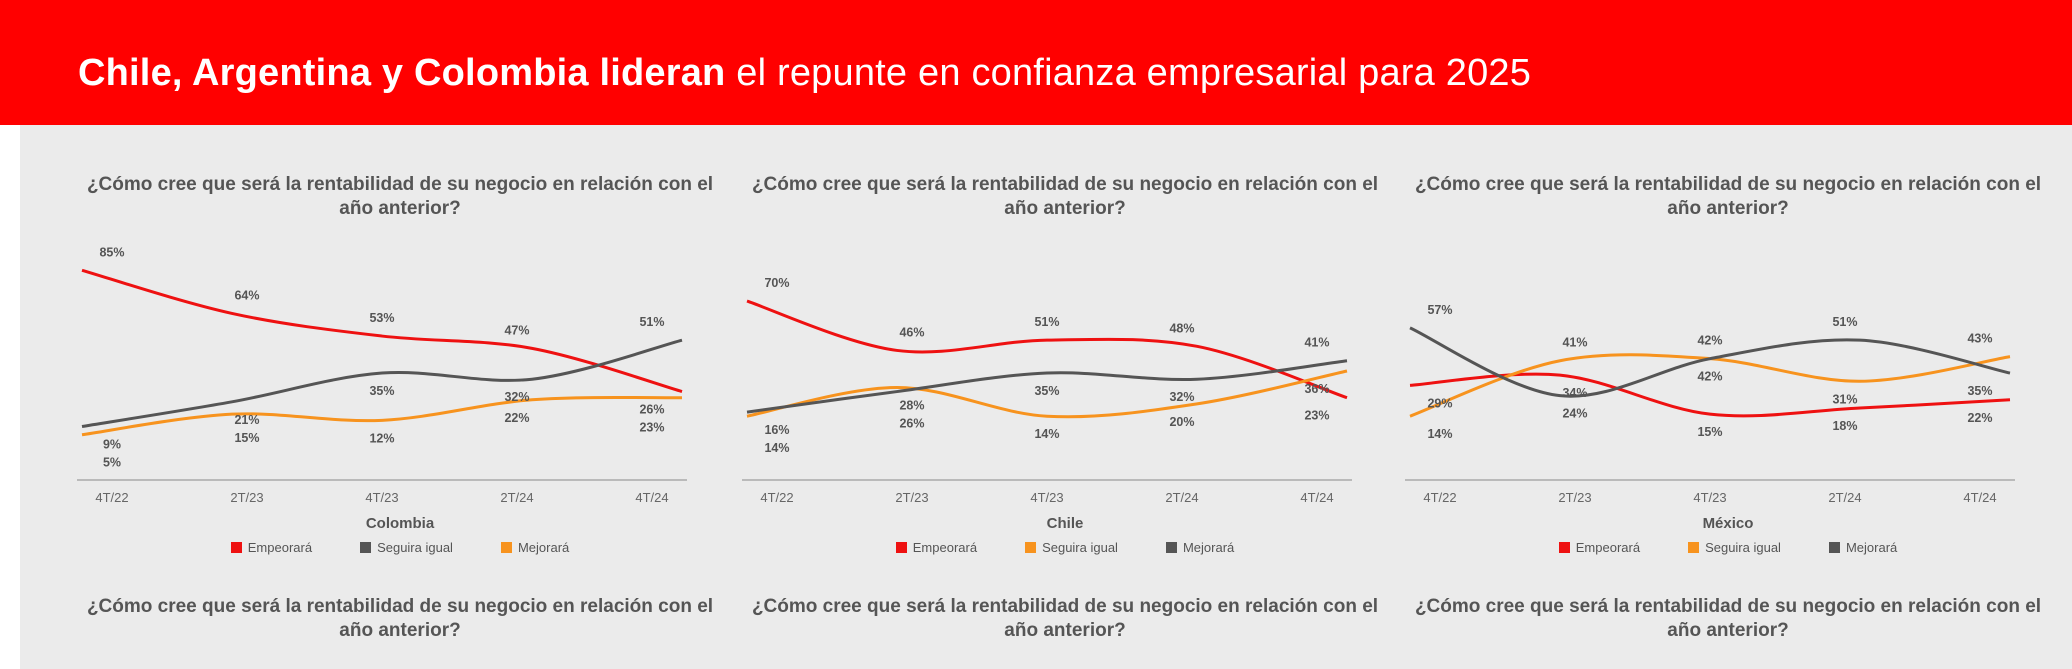 The image size is (2072, 669). I want to click on data-label: 53%, so click(381, 318).